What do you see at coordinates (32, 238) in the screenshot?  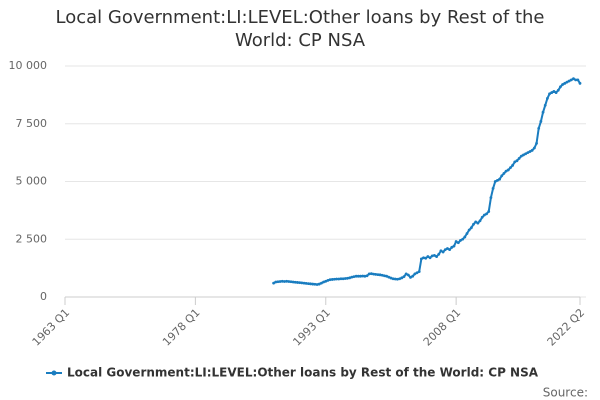 I see `y-tick-label: 2 500` at bounding box center [32, 238].